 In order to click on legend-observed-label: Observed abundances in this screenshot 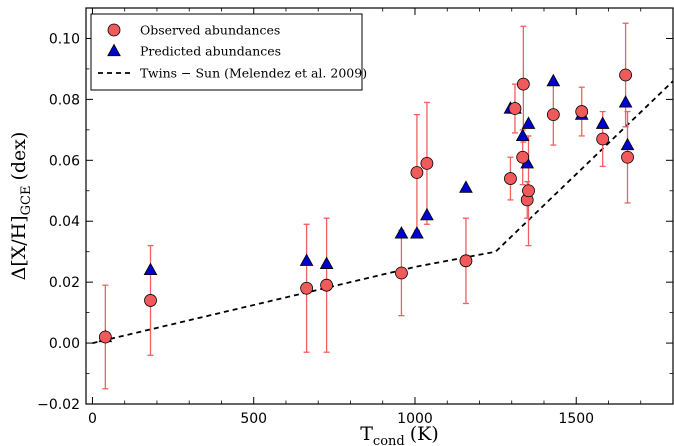, I will do `click(210, 30)`.